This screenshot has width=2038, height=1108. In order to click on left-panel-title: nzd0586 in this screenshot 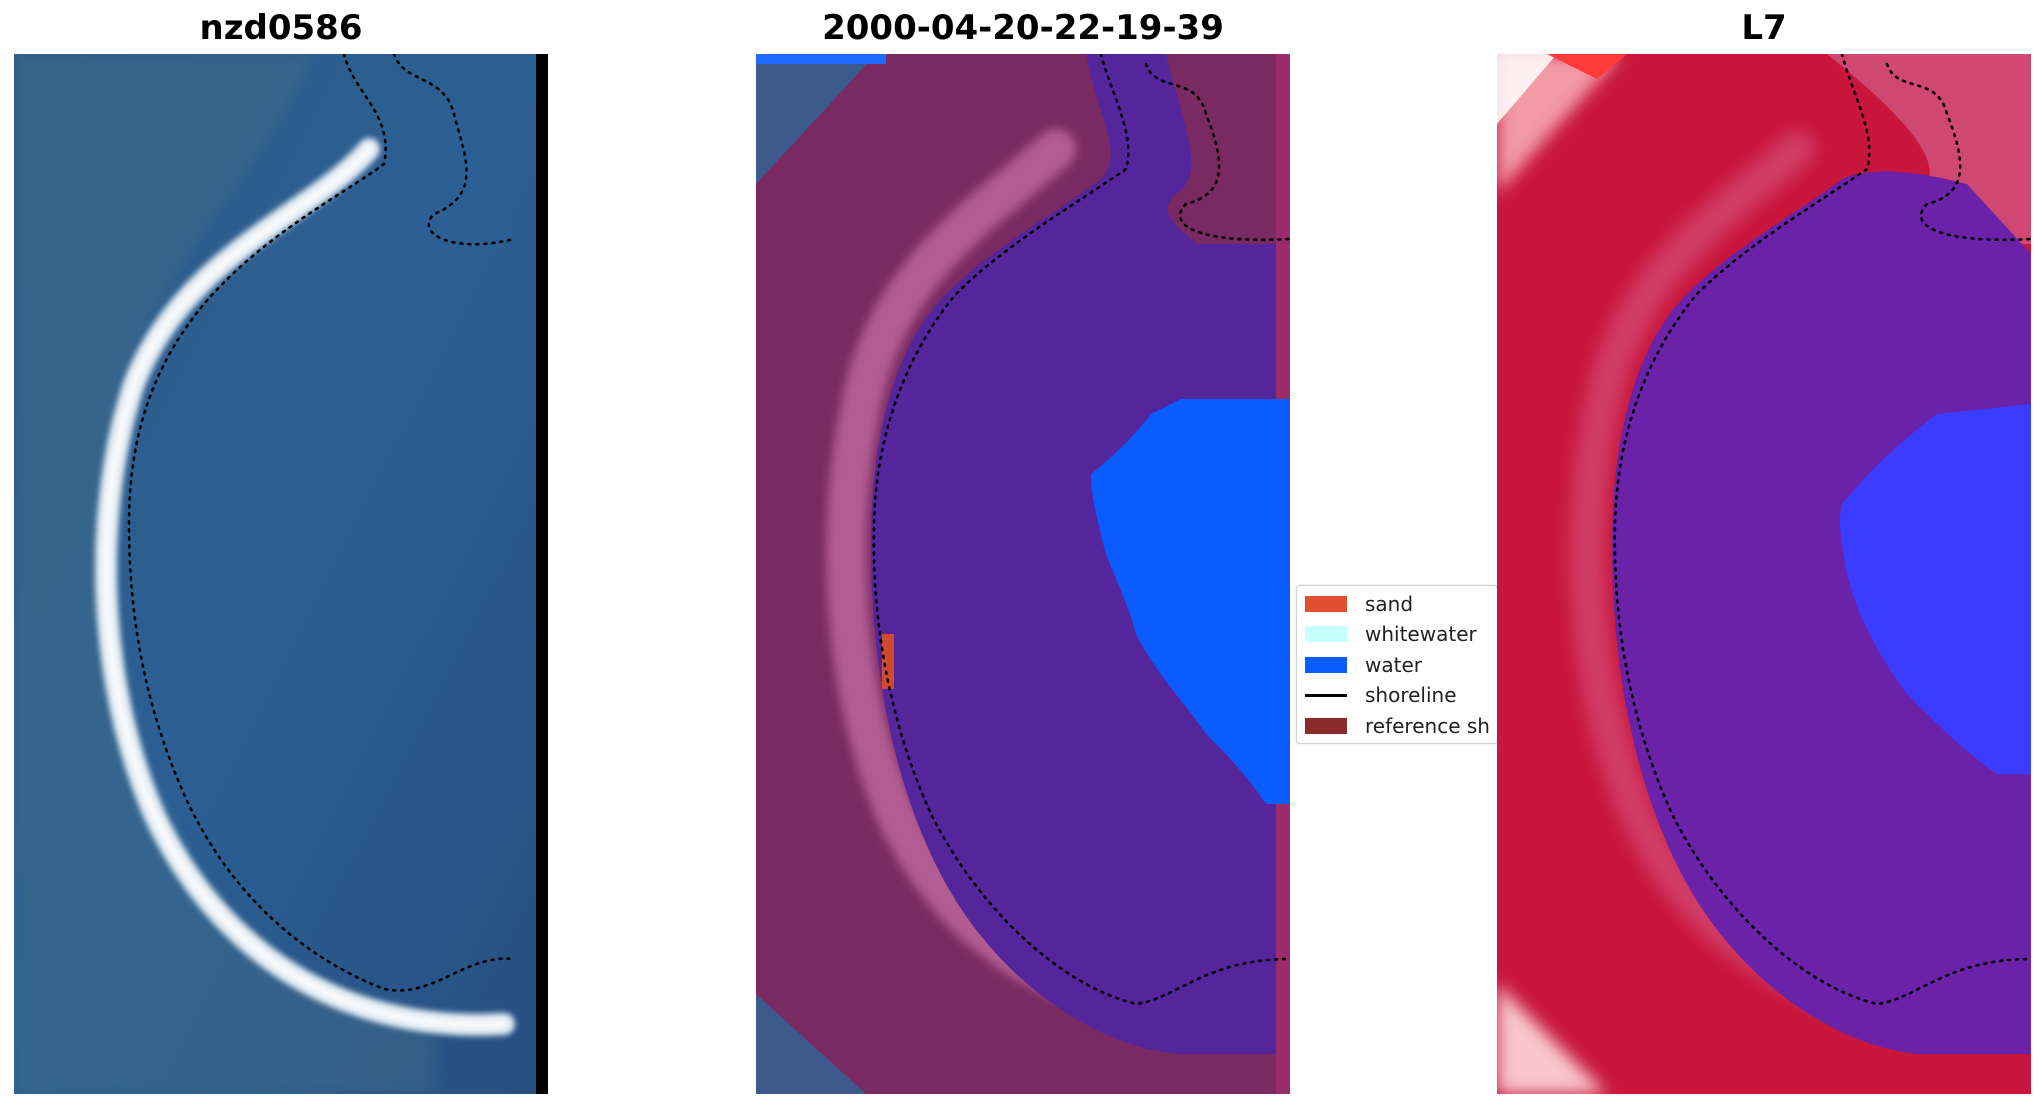, I will do `click(281, 28)`.